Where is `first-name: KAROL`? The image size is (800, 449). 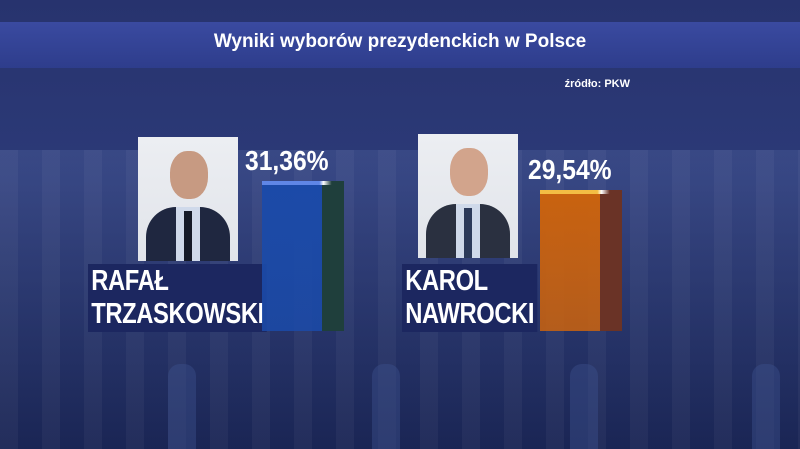 first-name: KAROL is located at coordinates (446, 281).